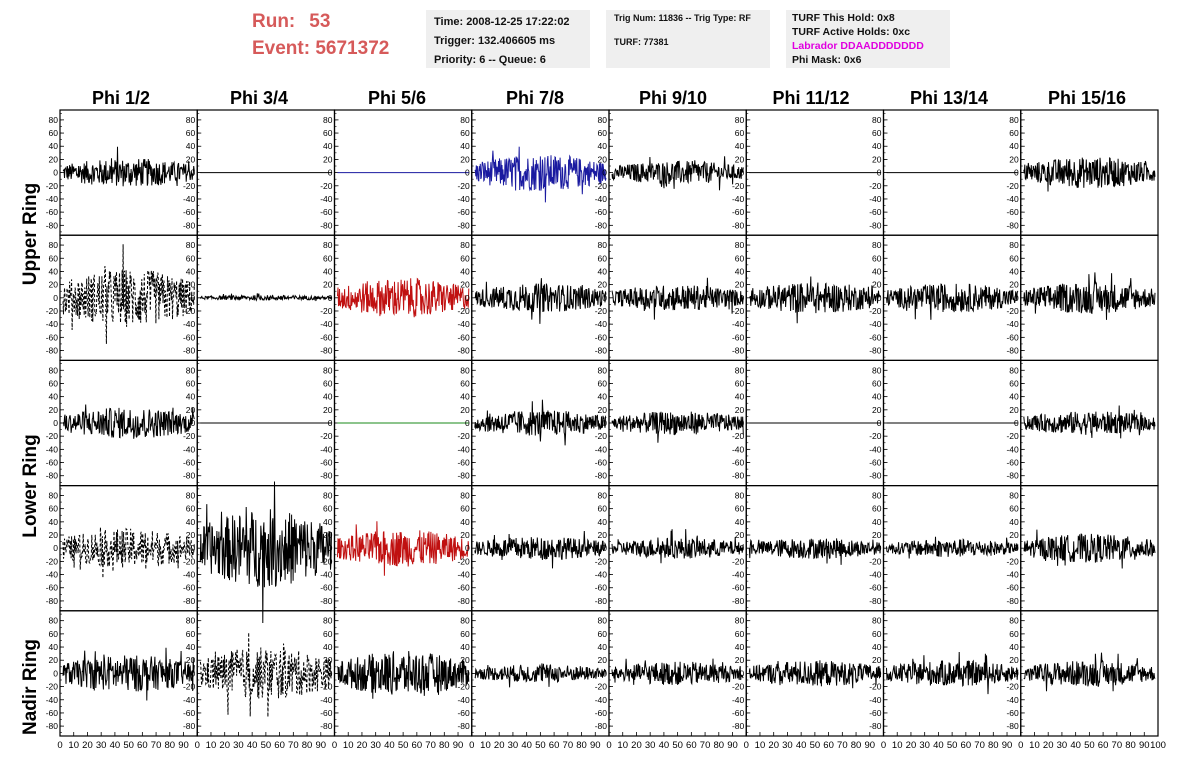  Describe the element at coordinates (581, 745) in the screenshot. I see `x-tick-label: 80` at that location.